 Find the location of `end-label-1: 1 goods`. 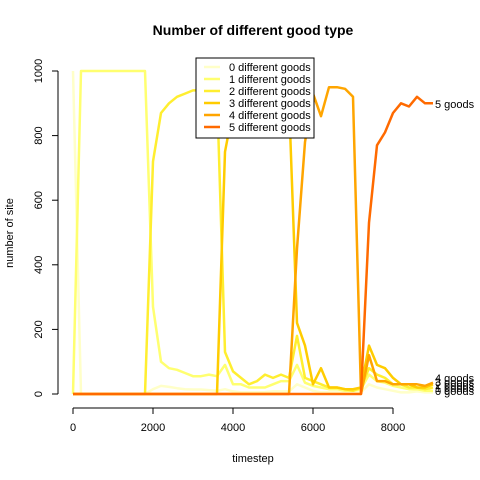

end-label-1: 1 goods is located at coordinates (455, 389).